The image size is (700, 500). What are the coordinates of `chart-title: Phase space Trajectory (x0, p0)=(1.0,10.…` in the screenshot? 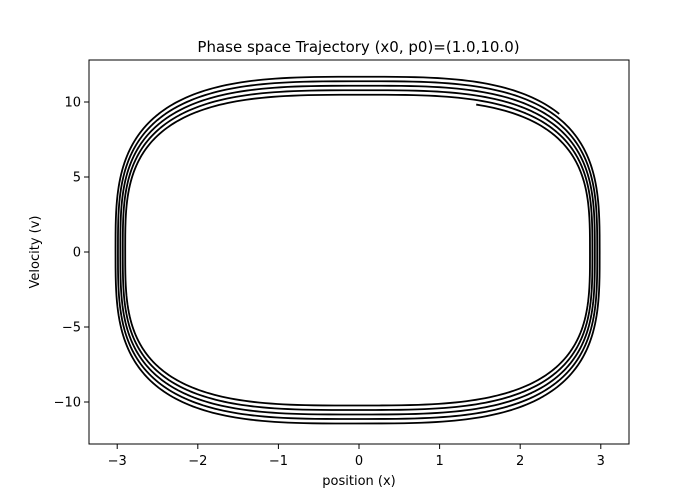 It's located at (358, 47).